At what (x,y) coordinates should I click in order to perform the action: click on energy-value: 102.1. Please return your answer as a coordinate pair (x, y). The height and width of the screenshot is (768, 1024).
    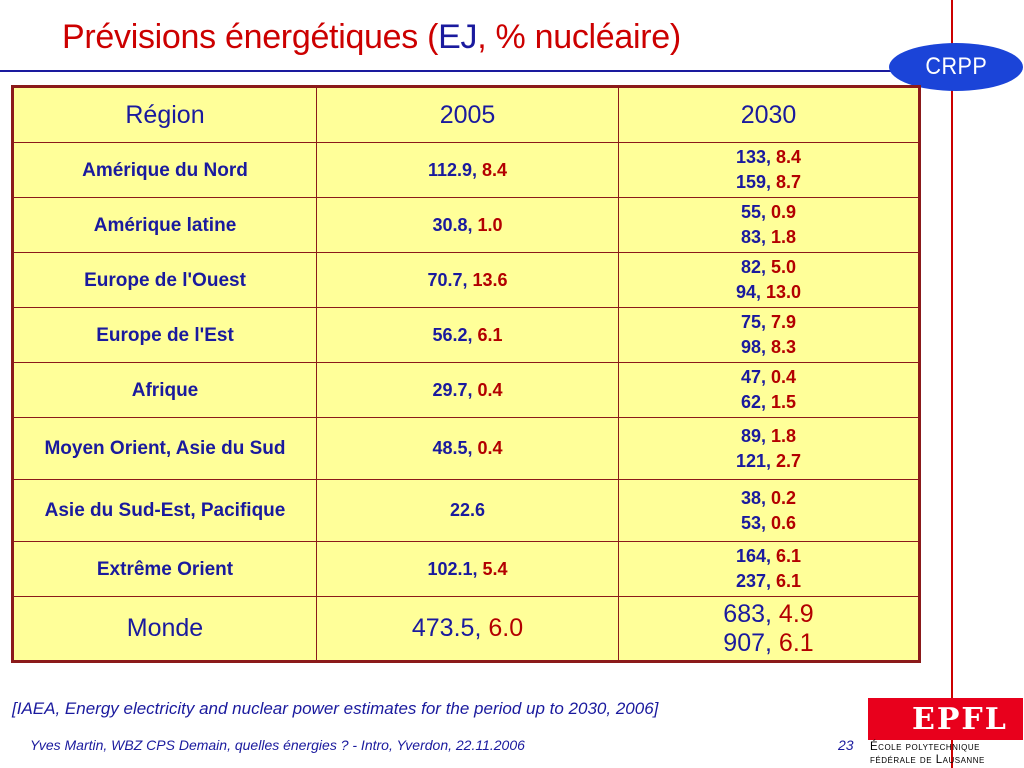
    Looking at the image, I should click on (450, 568).